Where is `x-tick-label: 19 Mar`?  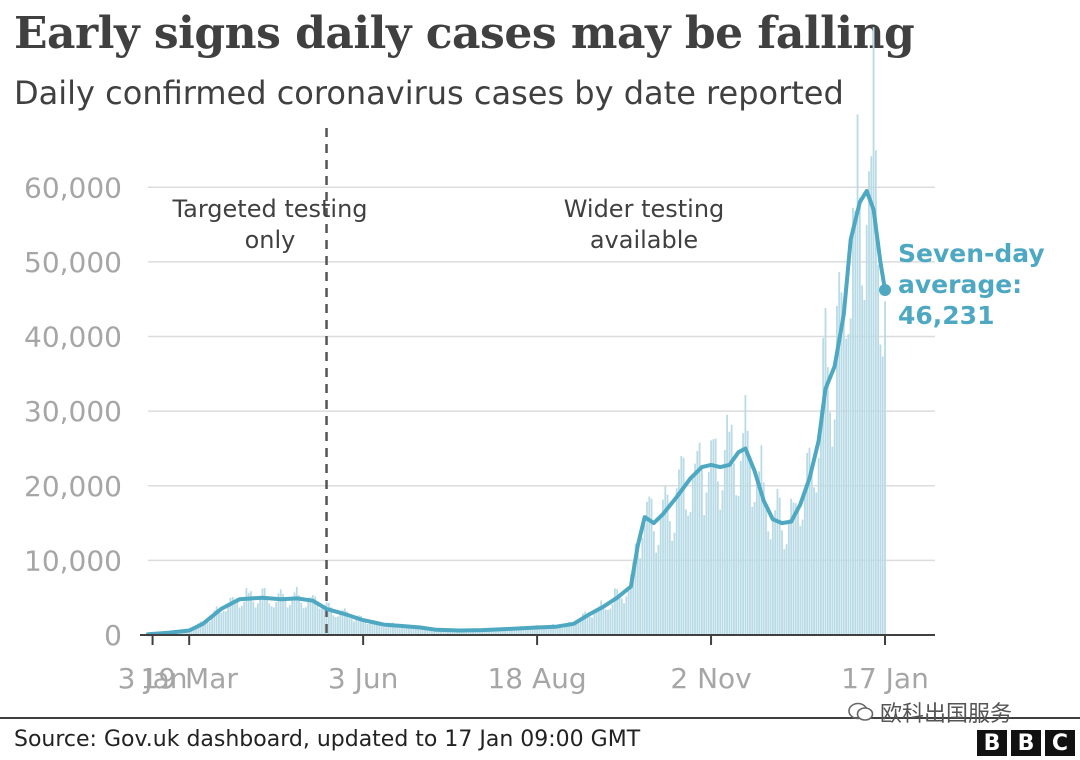
x-tick-label: 19 Mar is located at coordinates (190, 678).